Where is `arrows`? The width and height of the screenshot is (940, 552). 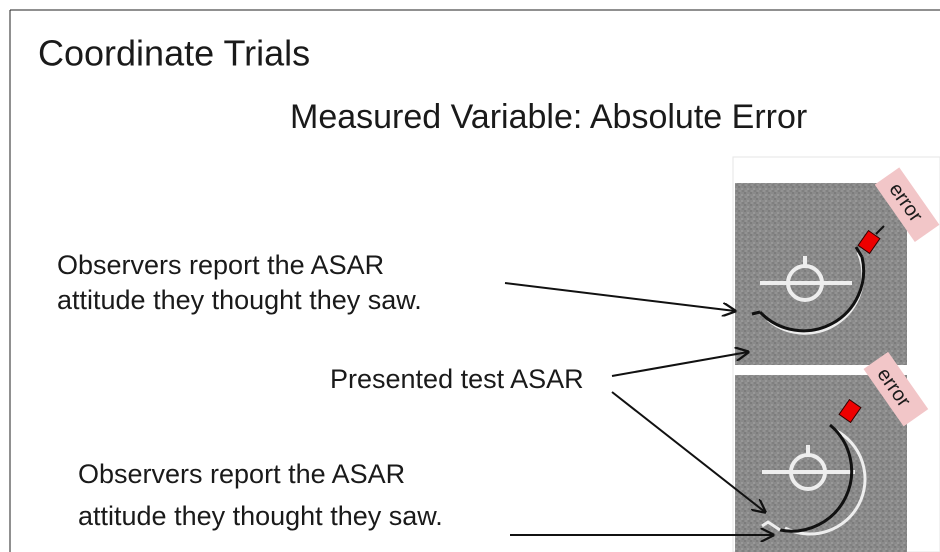
arrows is located at coordinates (638, 408).